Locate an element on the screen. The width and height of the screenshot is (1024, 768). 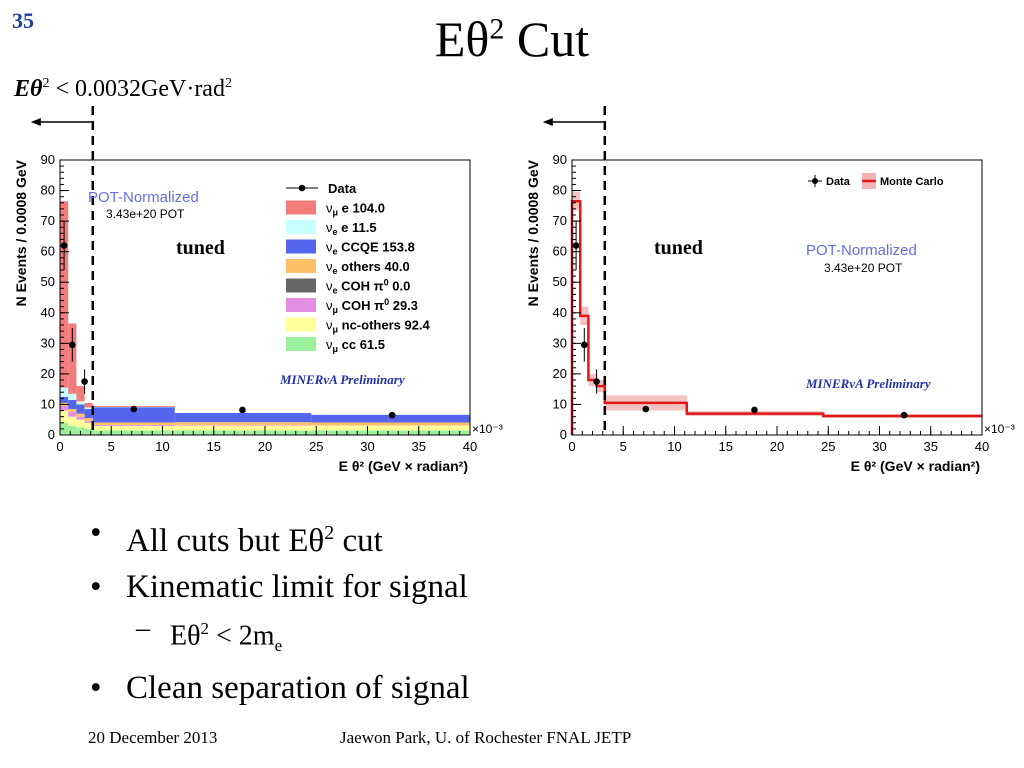
footer-author: Jaewon Park, U. of Rochester FNAL JETP is located at coordinates (486, 737).